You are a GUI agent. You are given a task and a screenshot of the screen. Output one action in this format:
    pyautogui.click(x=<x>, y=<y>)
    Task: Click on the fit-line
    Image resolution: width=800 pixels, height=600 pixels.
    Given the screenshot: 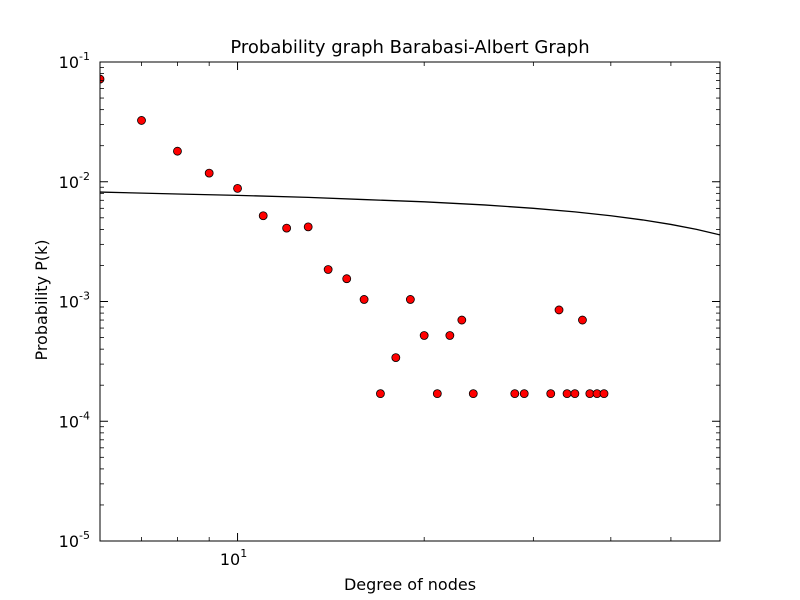 What is the action you would take?
    pyautogui.click(x=410, y=213)
    